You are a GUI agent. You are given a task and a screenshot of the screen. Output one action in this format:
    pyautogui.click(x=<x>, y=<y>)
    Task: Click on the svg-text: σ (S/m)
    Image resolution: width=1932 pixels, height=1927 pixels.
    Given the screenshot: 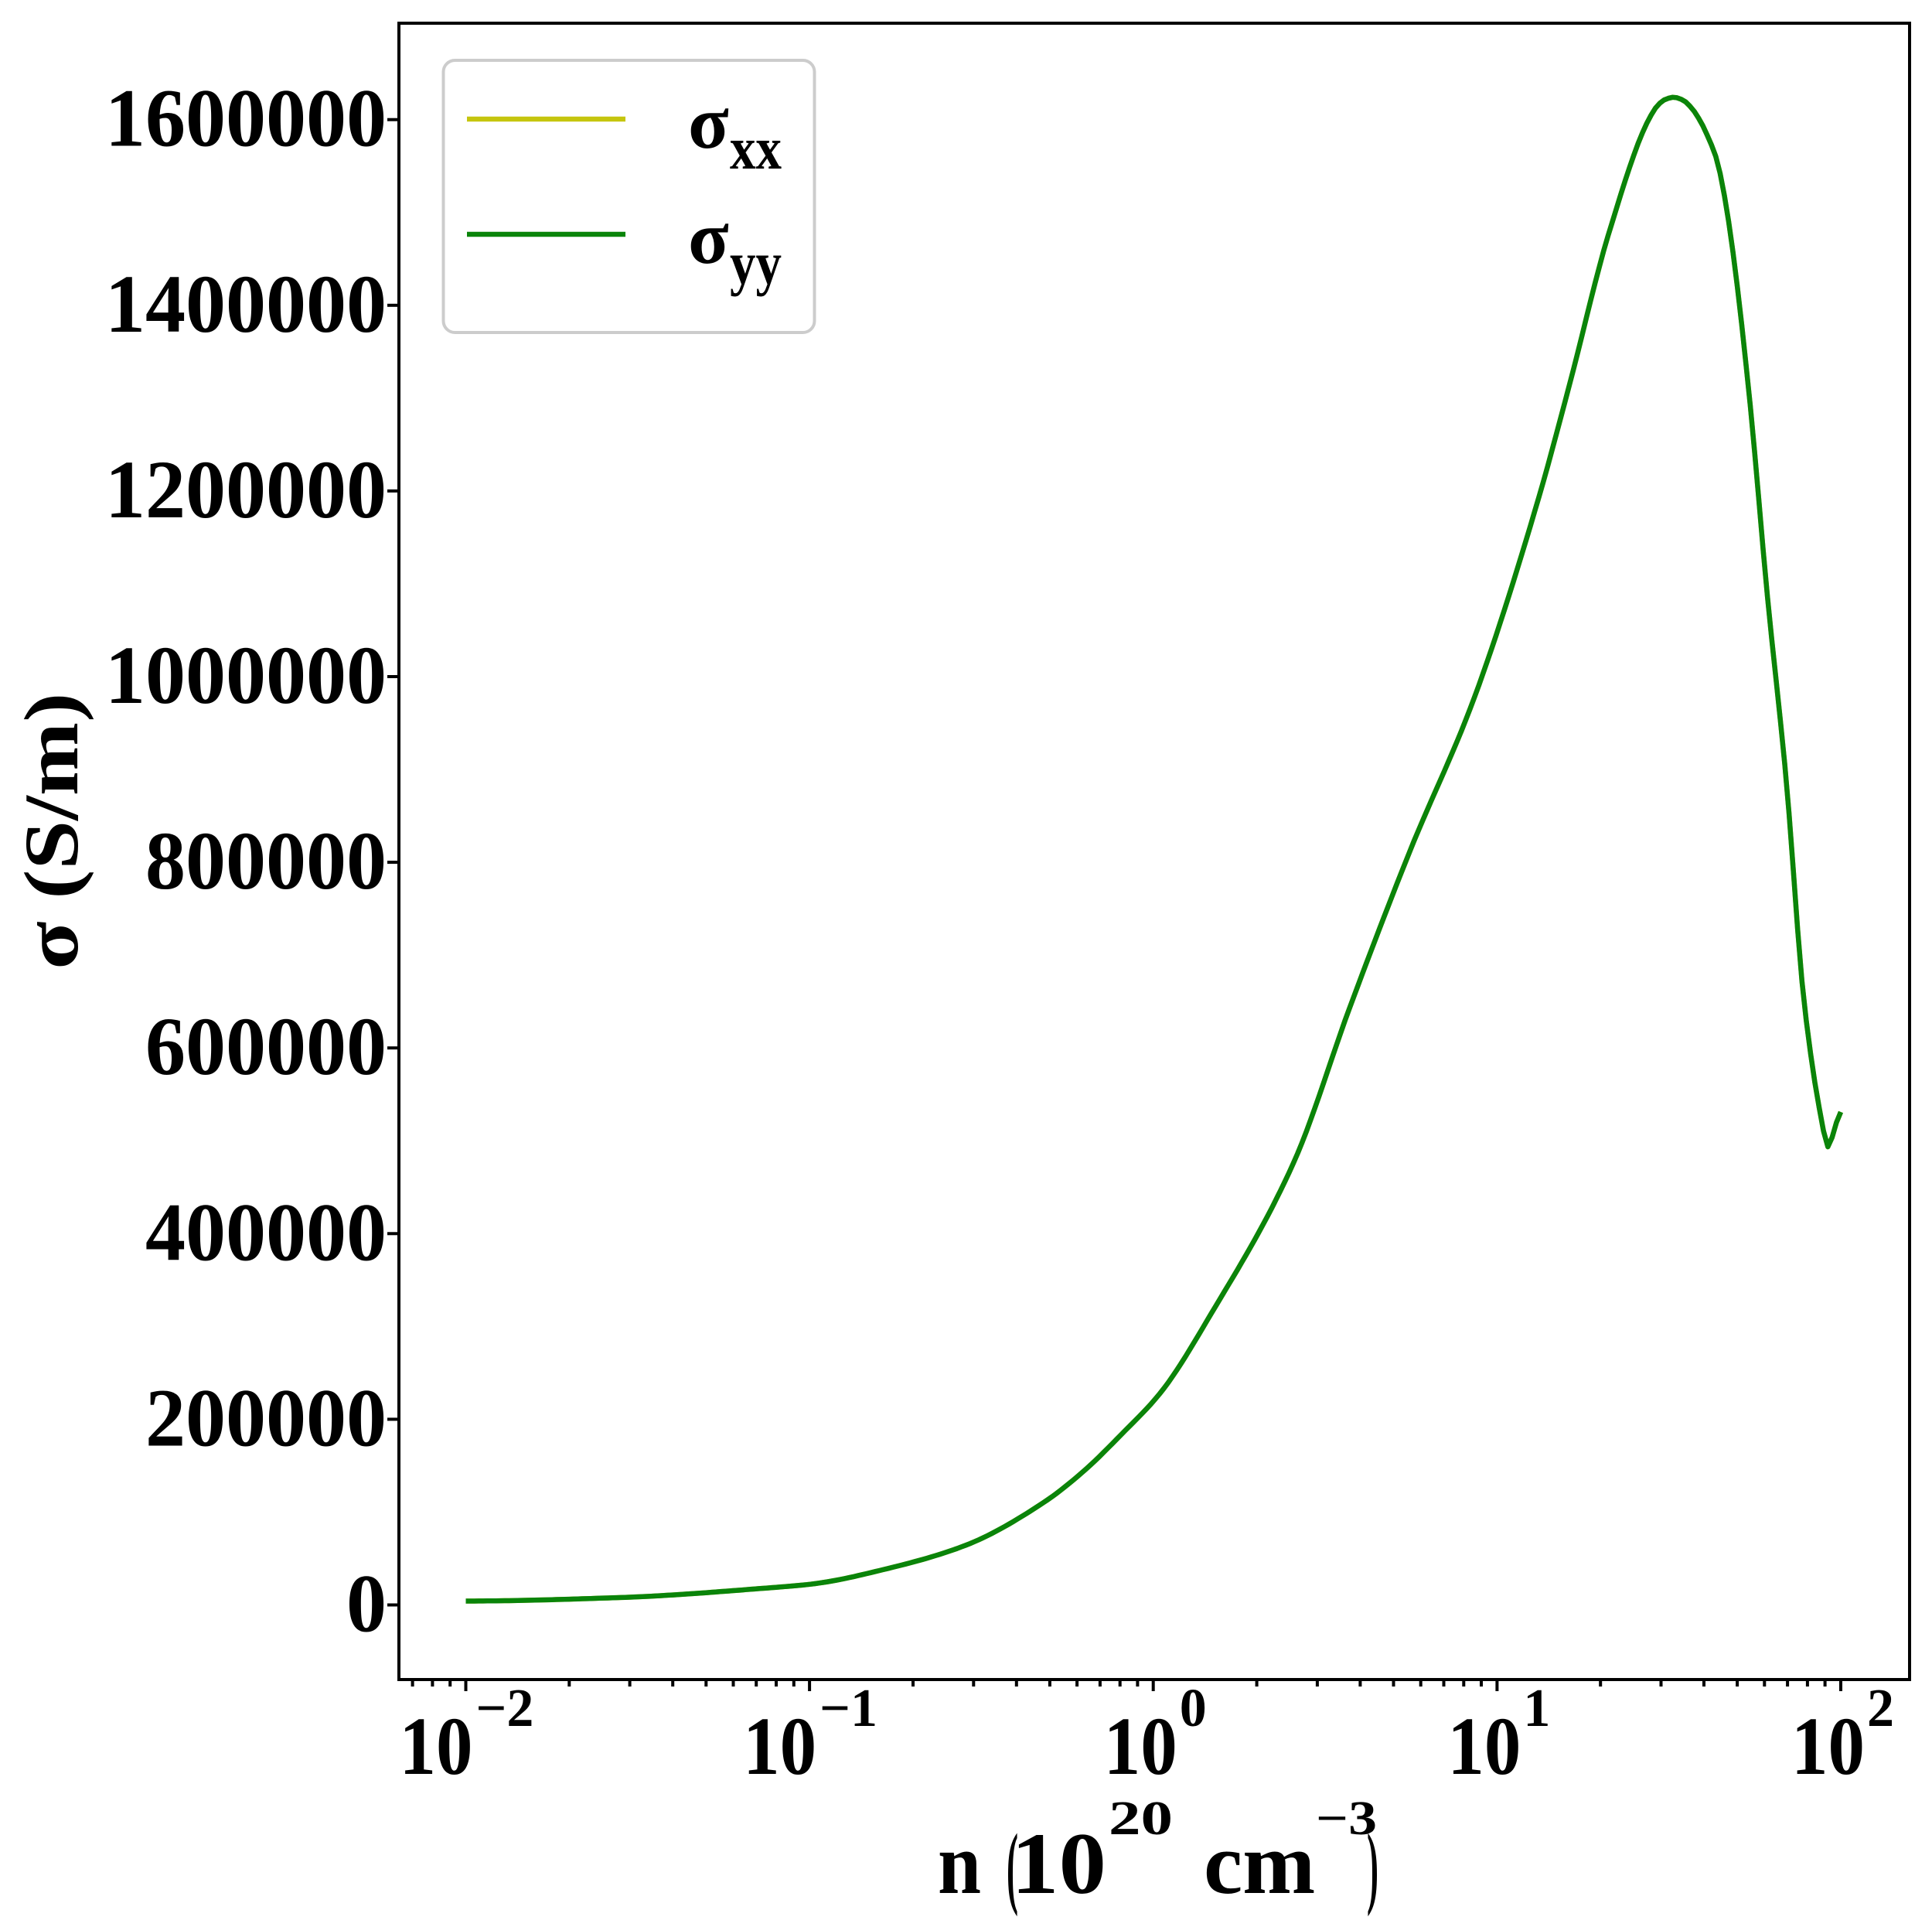 What is the action you would take?
    pyautogui.click(x=51, y=831)
    